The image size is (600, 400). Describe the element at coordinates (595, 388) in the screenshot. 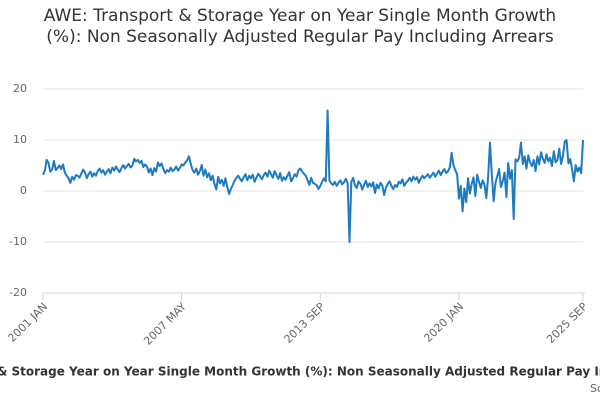

I see `source: Source:` at that location.